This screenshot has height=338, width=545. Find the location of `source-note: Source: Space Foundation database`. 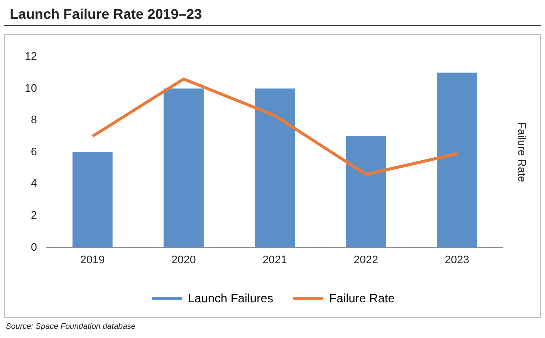

source-note: Source: Space Foundation database is located at coordinates (71, 326).